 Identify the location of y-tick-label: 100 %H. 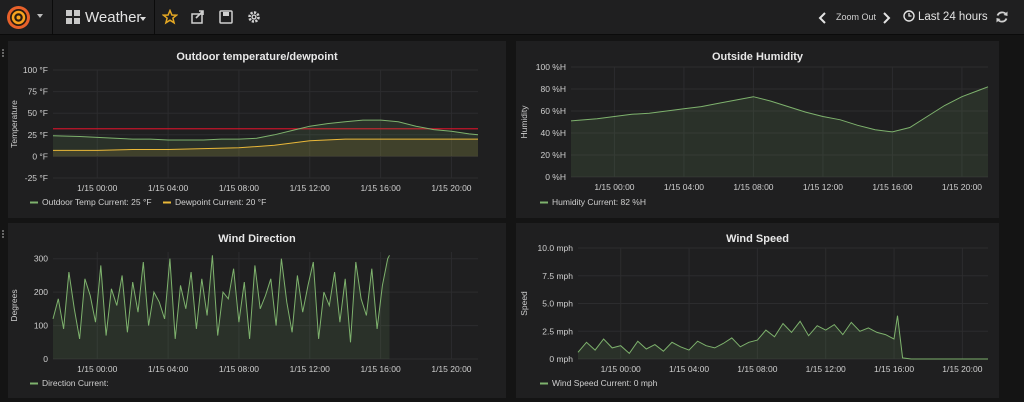
(551, 67).